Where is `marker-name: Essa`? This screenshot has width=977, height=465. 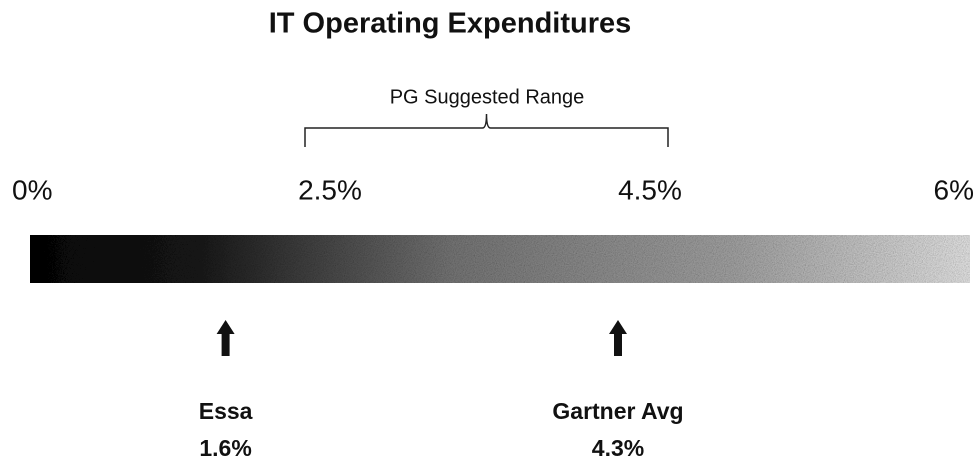 marker-name: Essa is located at coordinates (226, 411).